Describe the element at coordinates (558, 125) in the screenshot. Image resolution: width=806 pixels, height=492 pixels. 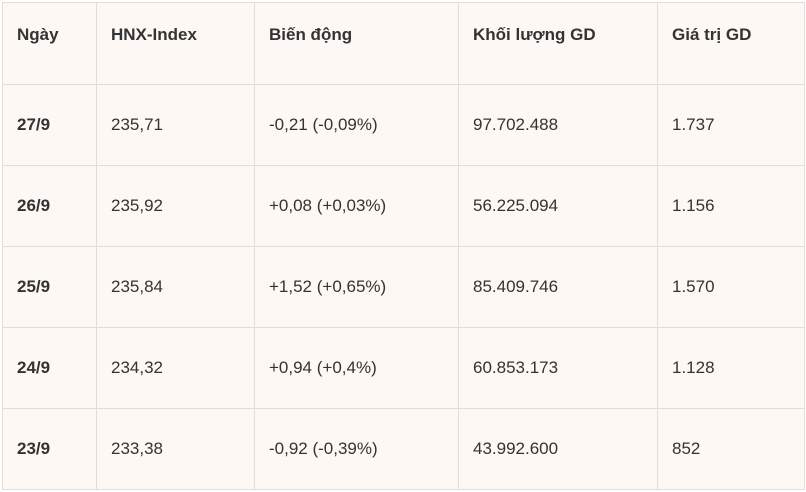
I see `cell-volume: 97.702.488` at that location.